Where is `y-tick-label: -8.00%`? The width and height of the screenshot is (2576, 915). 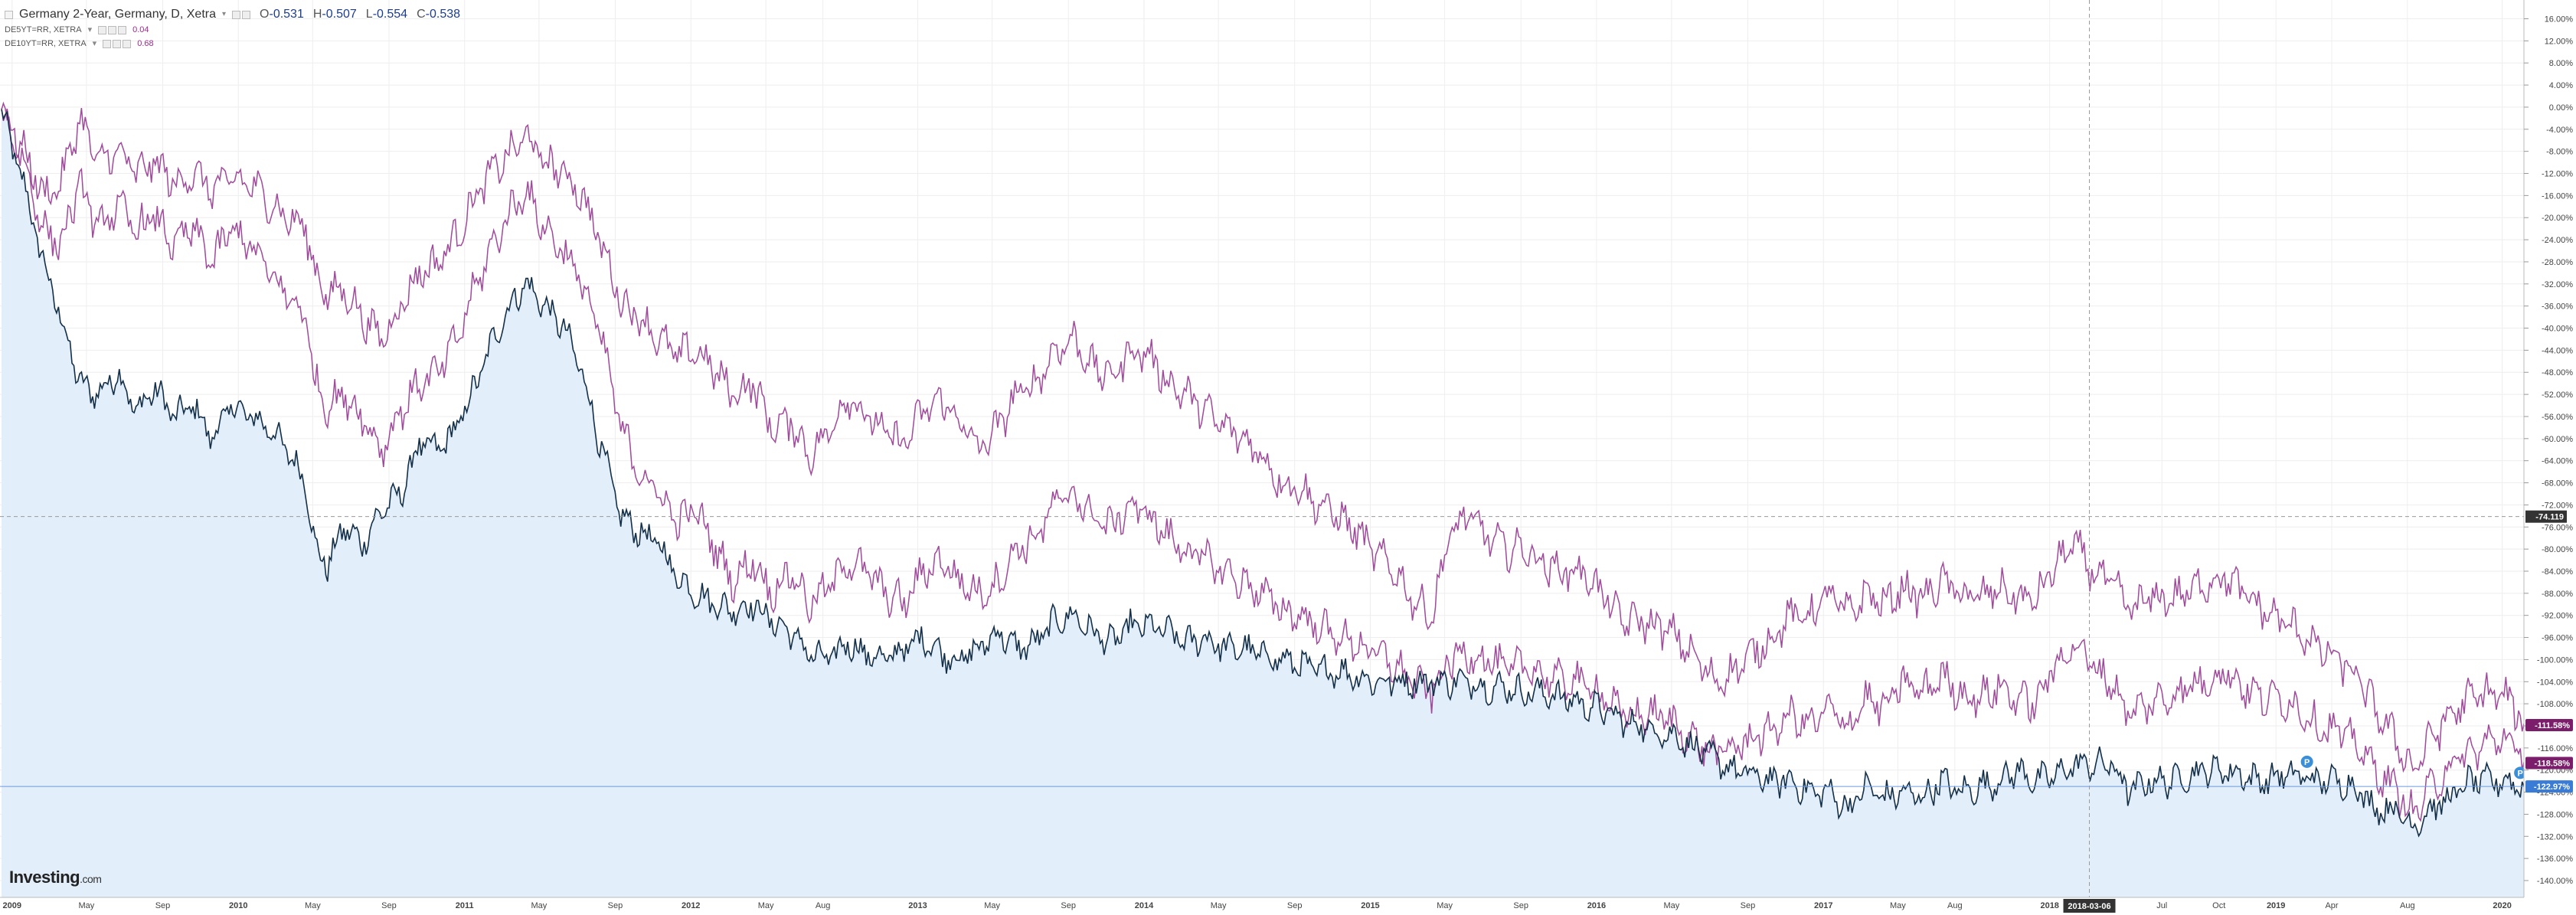 y-tick-label: -8.00% is located at coordinates (2559, 152).